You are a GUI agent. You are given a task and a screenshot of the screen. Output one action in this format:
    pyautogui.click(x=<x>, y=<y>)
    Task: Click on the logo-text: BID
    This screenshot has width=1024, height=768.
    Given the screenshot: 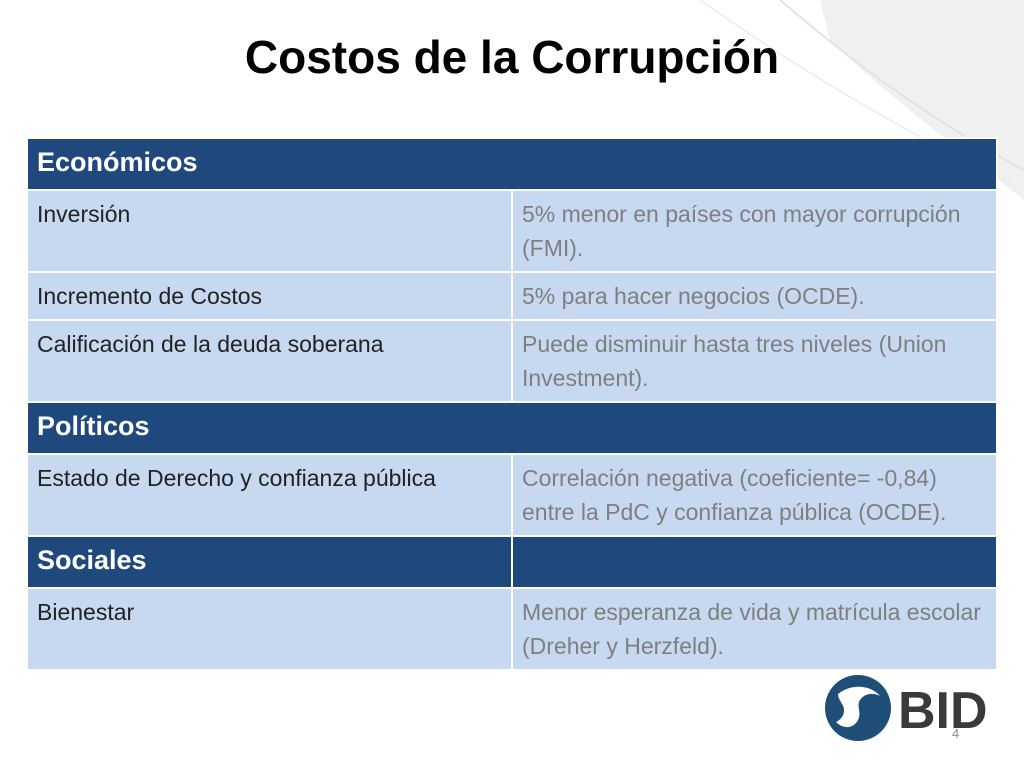 What is the action you would take?
    pyautogui.click(x=943, y=711)
    